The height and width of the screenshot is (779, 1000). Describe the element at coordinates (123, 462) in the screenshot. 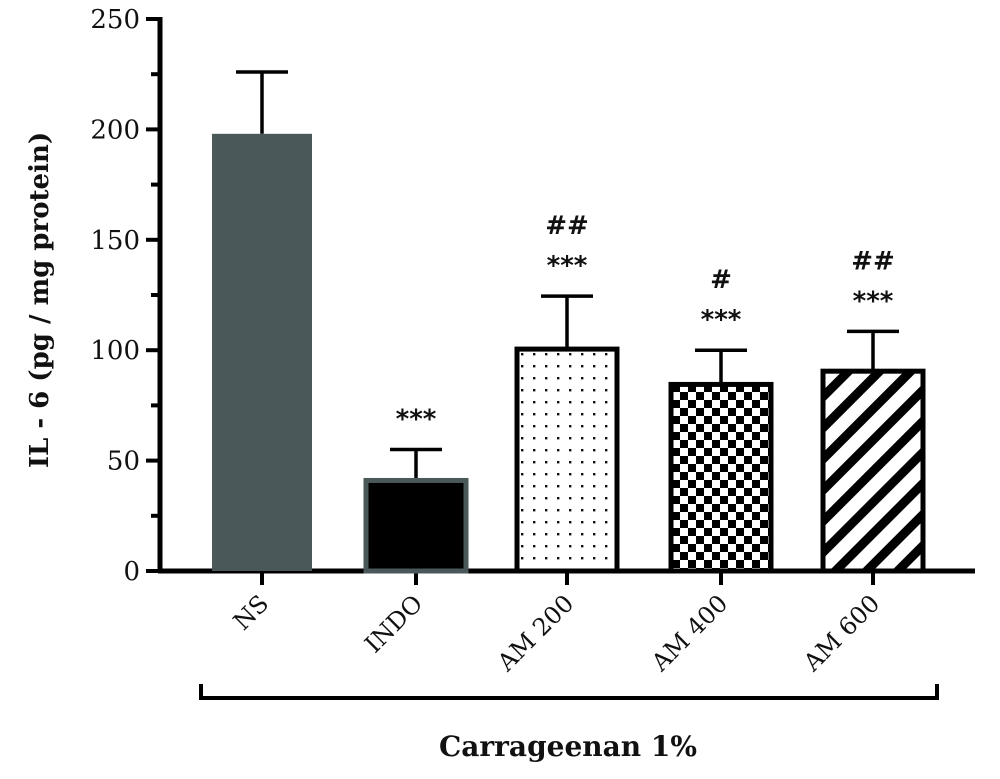

I see `y-tick-label: 50` at that location.